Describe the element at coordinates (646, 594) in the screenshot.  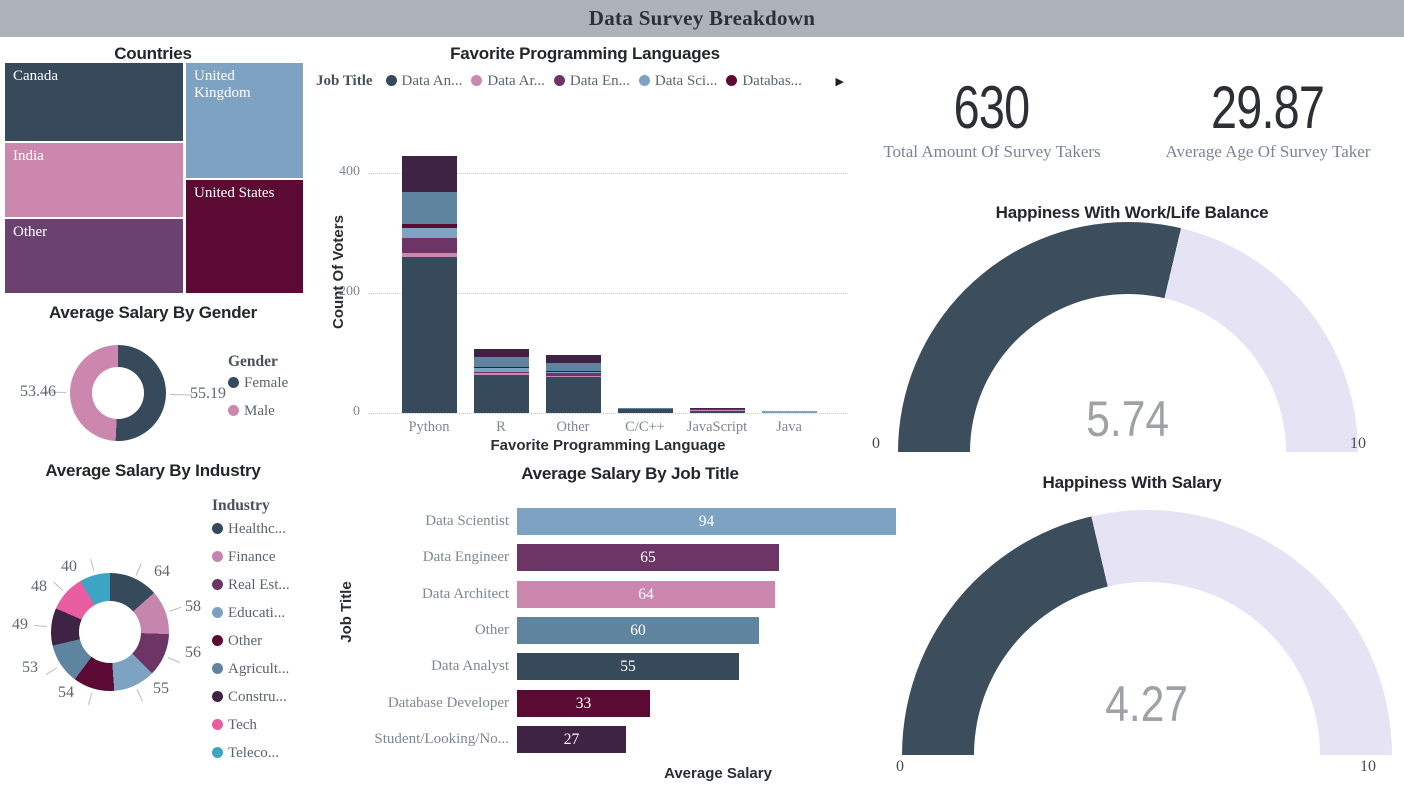
I see `bar-data-architect: 64` at that location.